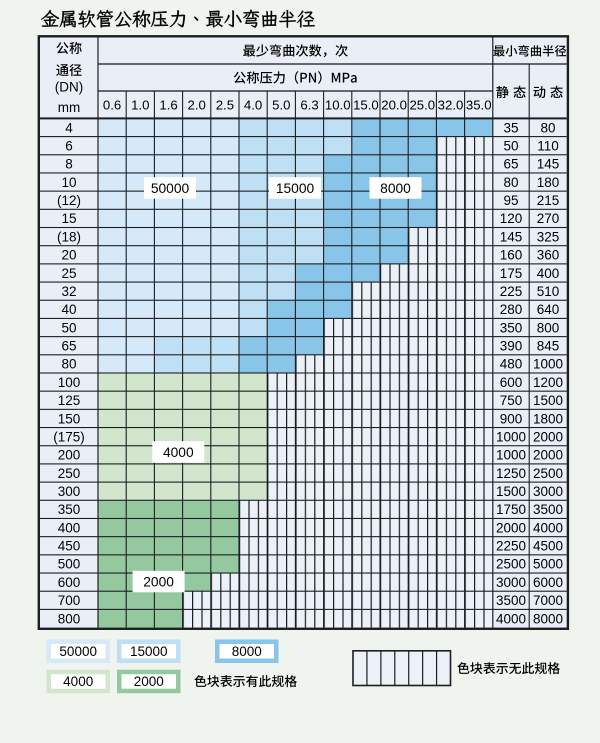 The width and height of the screenshot is (600, 743). Describe the element at coordinates (510, 127) in the screenshot. I see `svg-text: 35` at that location.